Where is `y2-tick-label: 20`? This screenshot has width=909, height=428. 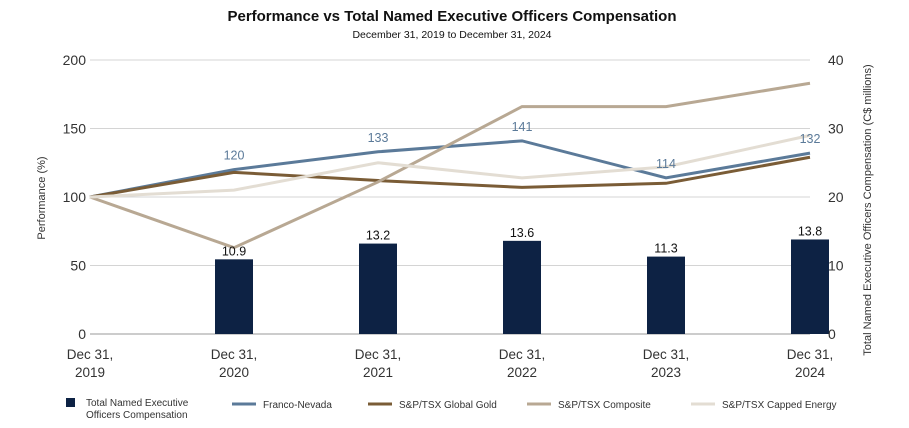 y2-tick-label: 20 is located at coordinates (836, 197).